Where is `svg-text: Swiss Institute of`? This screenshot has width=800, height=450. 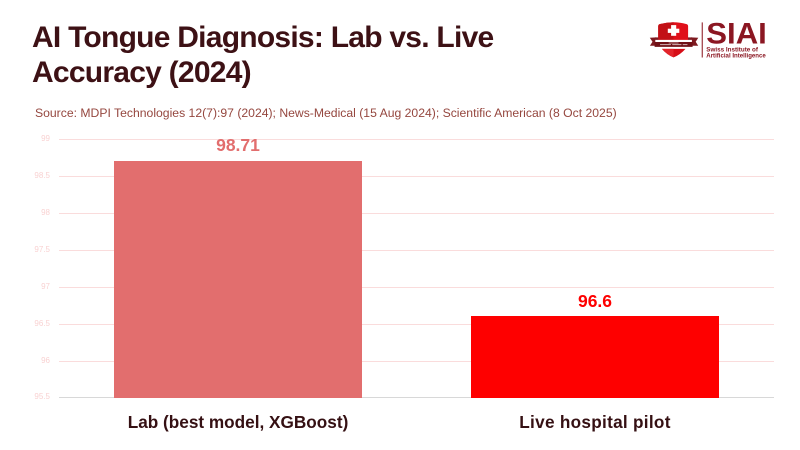 svg-text: Swiss Institute of is located at coordinates (732, 50).